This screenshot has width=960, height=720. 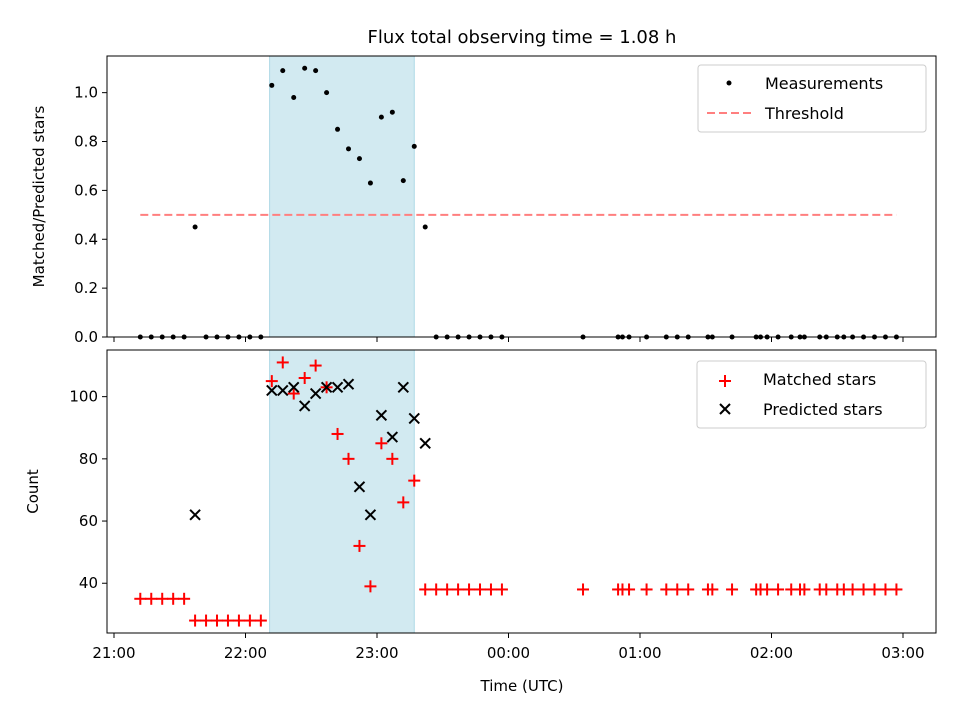 What do you see at coordinates (88, 583) in the screenshot?
I see `y-tick-label: 40` at bounding box center [88, 583].